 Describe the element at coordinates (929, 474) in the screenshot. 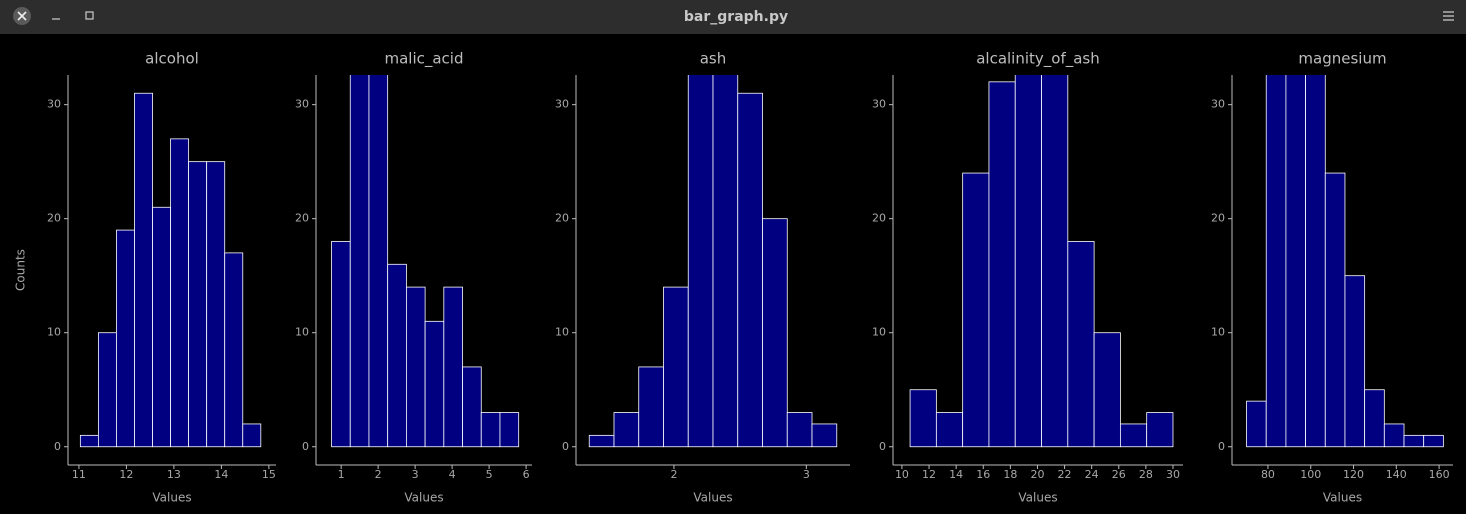

I see `x-tick-label: 12` at that location.